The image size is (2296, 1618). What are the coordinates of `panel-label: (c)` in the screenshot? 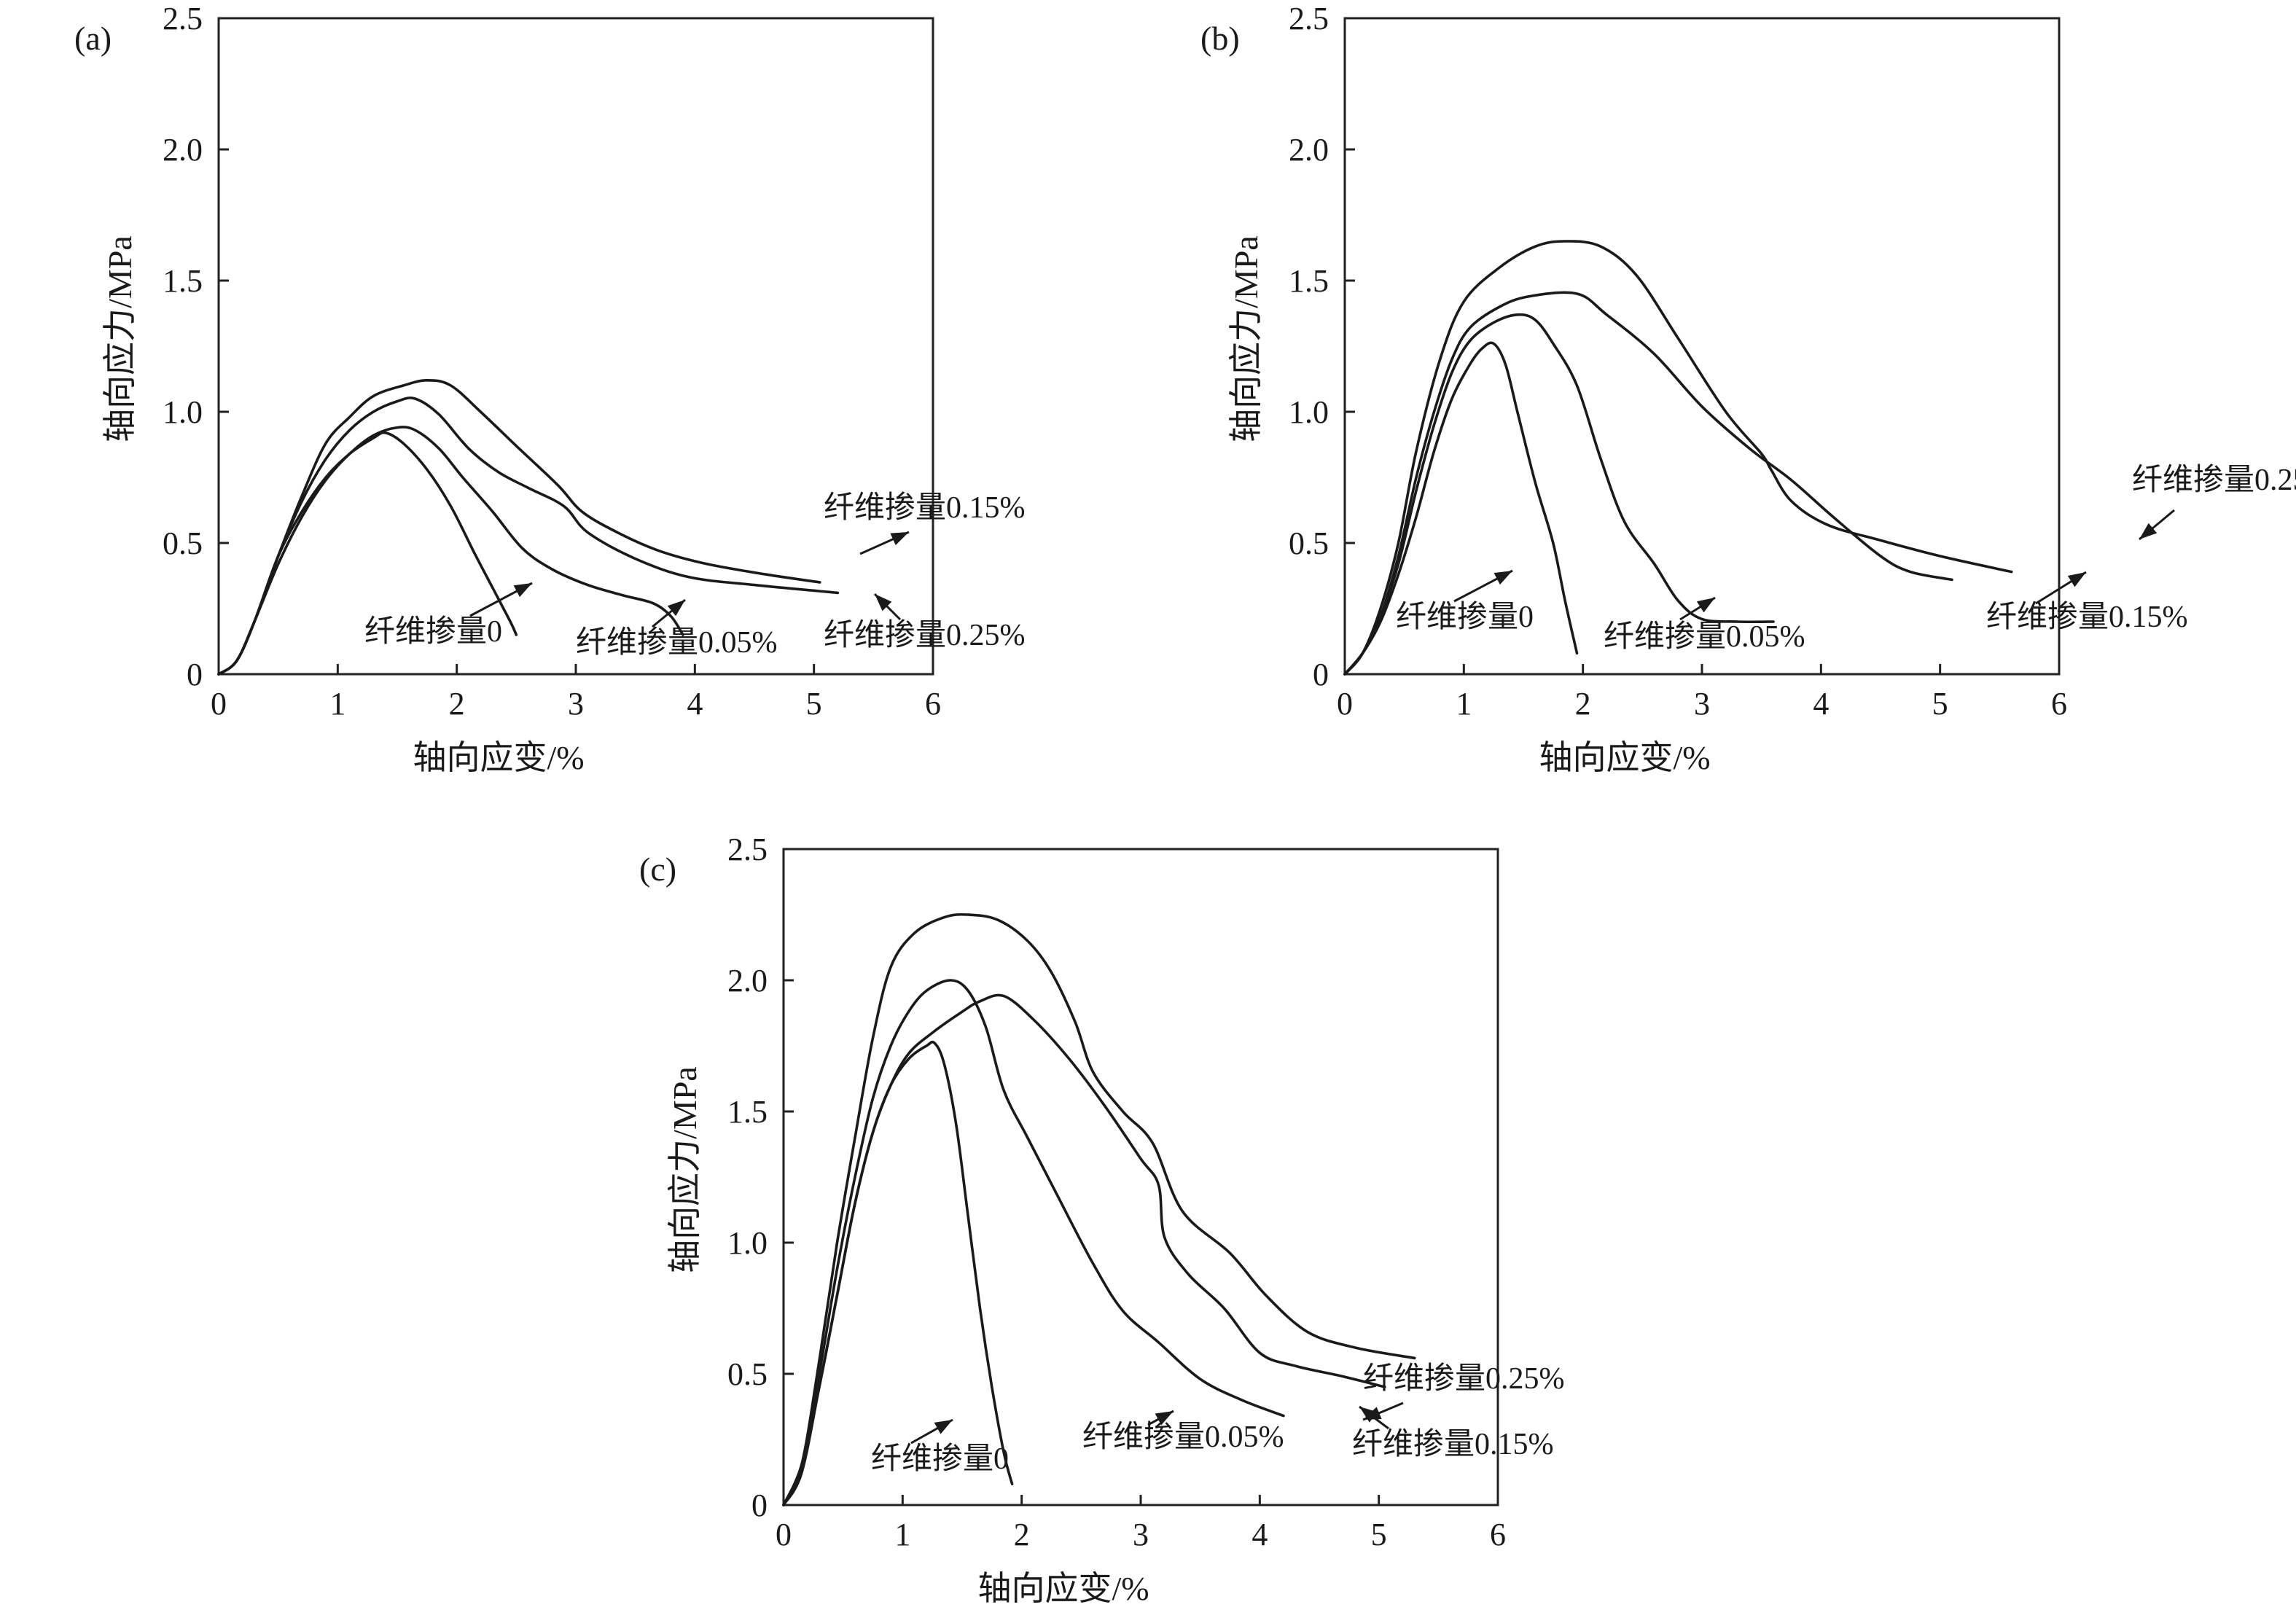 It's located at (658, 869).